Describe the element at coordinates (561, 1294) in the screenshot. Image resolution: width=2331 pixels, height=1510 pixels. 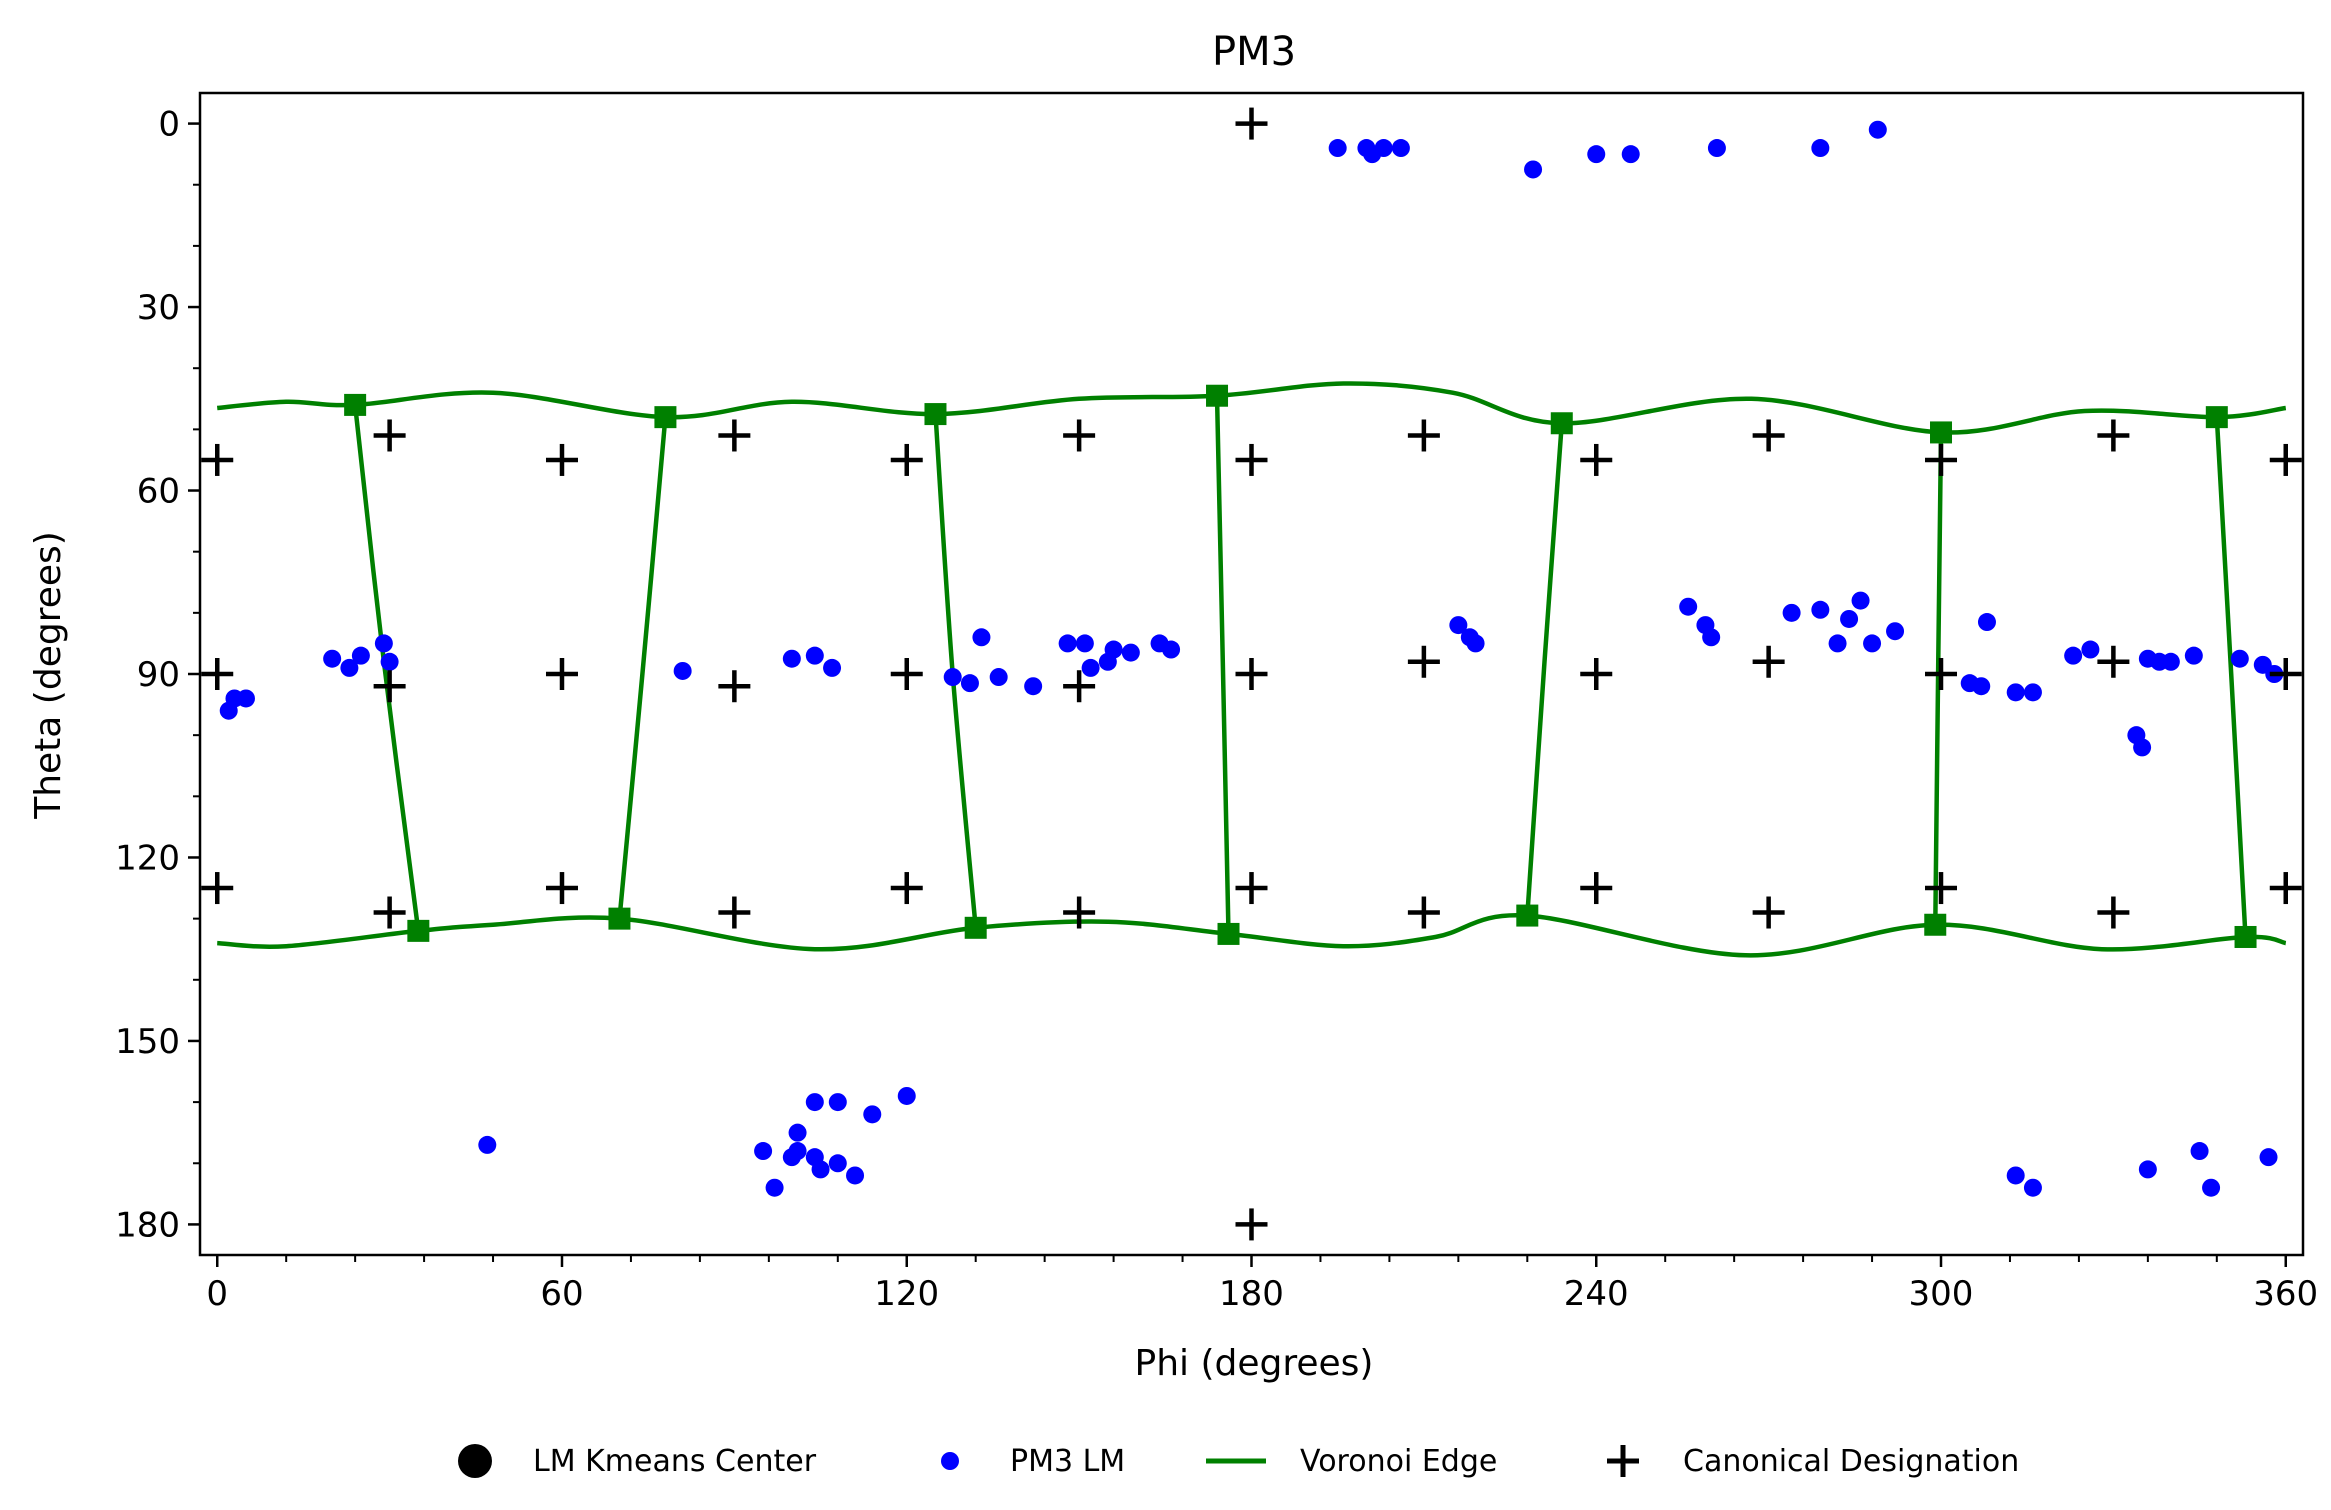
I see `x-tick-label: 60` at that location.